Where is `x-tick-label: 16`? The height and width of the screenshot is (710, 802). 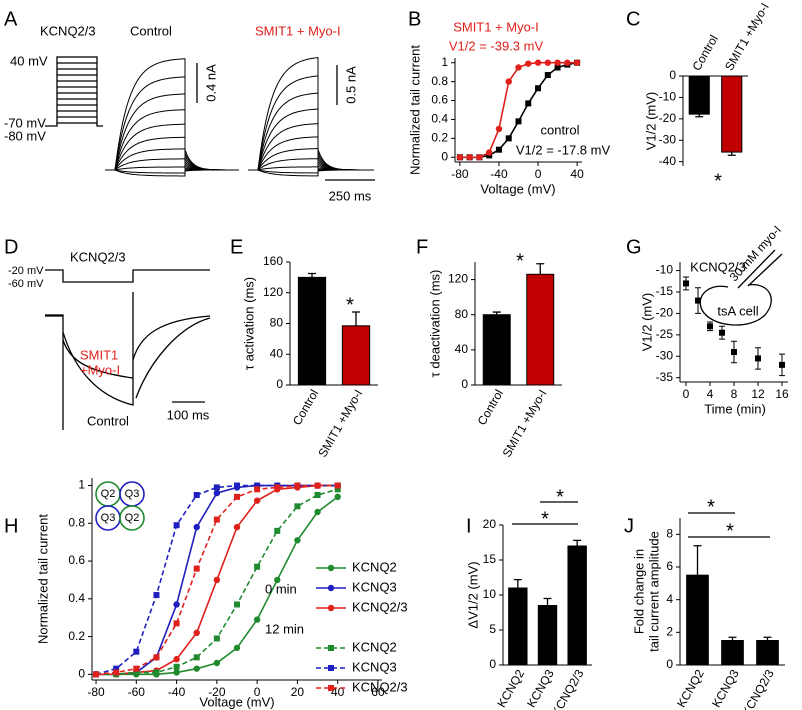
x-tick-label: 16 is located at coordinates (782, 394).